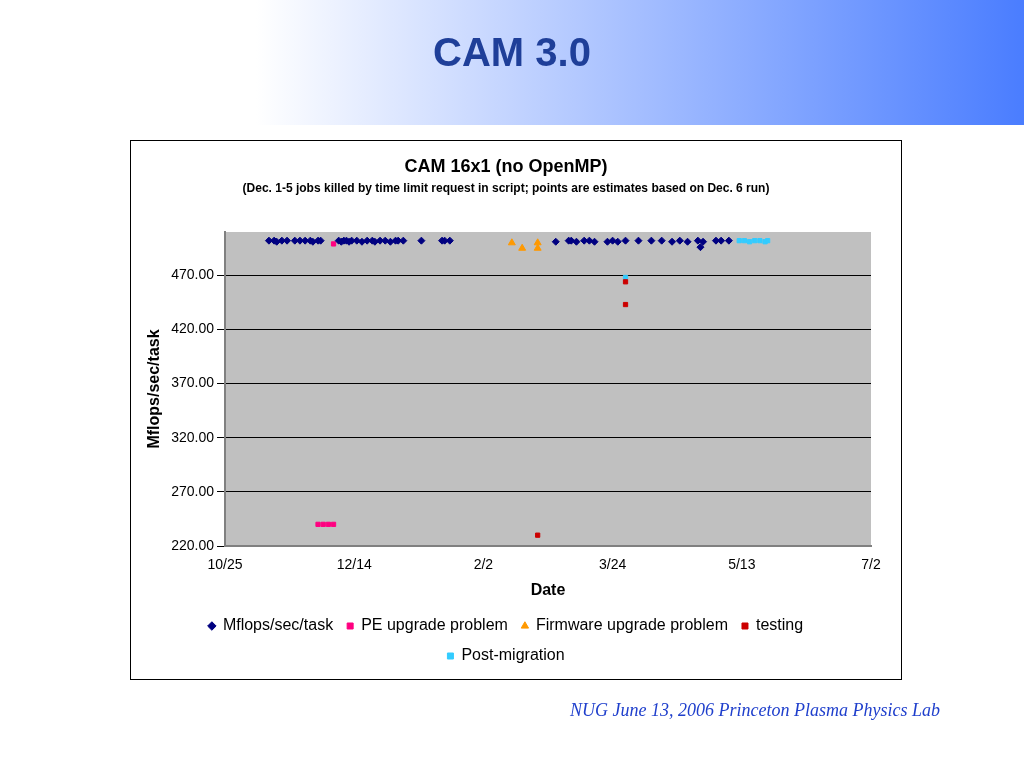  I want to click on y-tick-label: 370.00, so click(193, 382).